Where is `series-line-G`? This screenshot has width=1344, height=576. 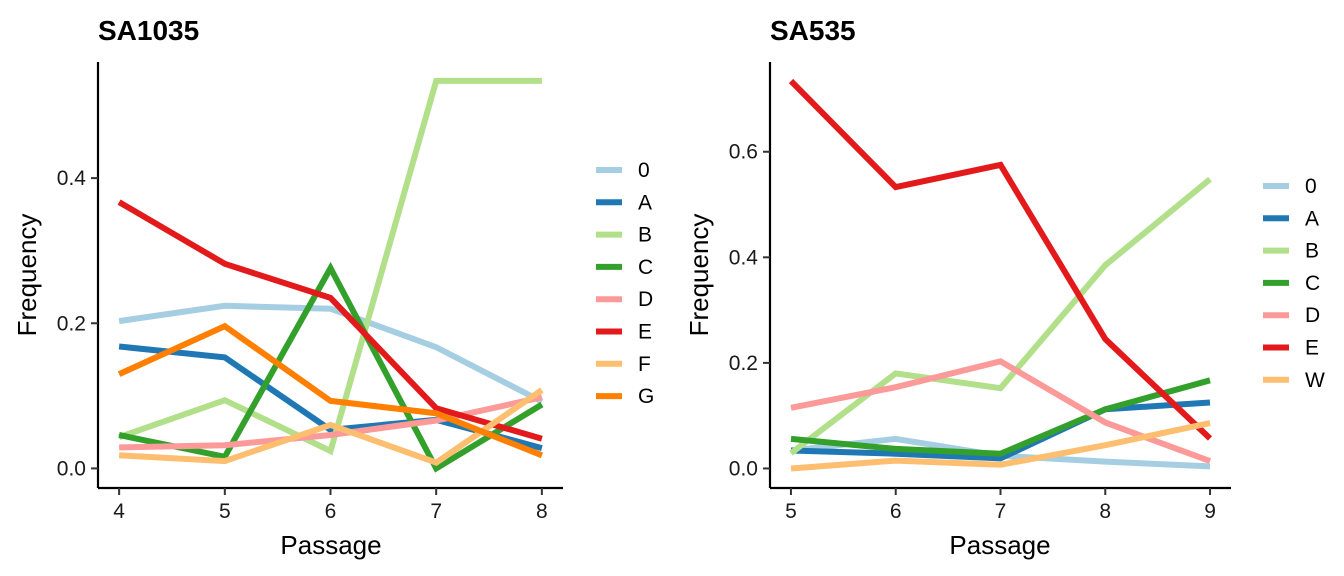 series-line-G is located at coordinates (330, 390).